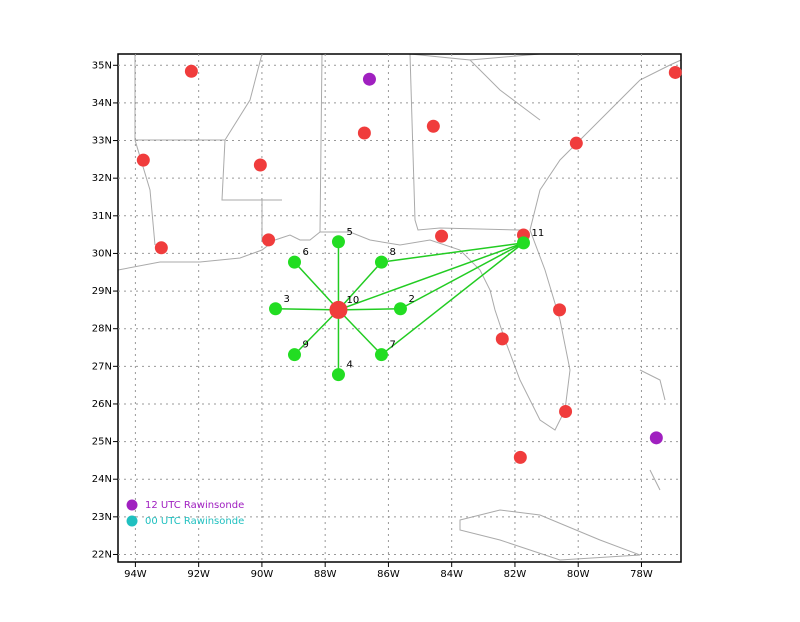  I want to click on y-tick-label: 30N, so click(102, 253).